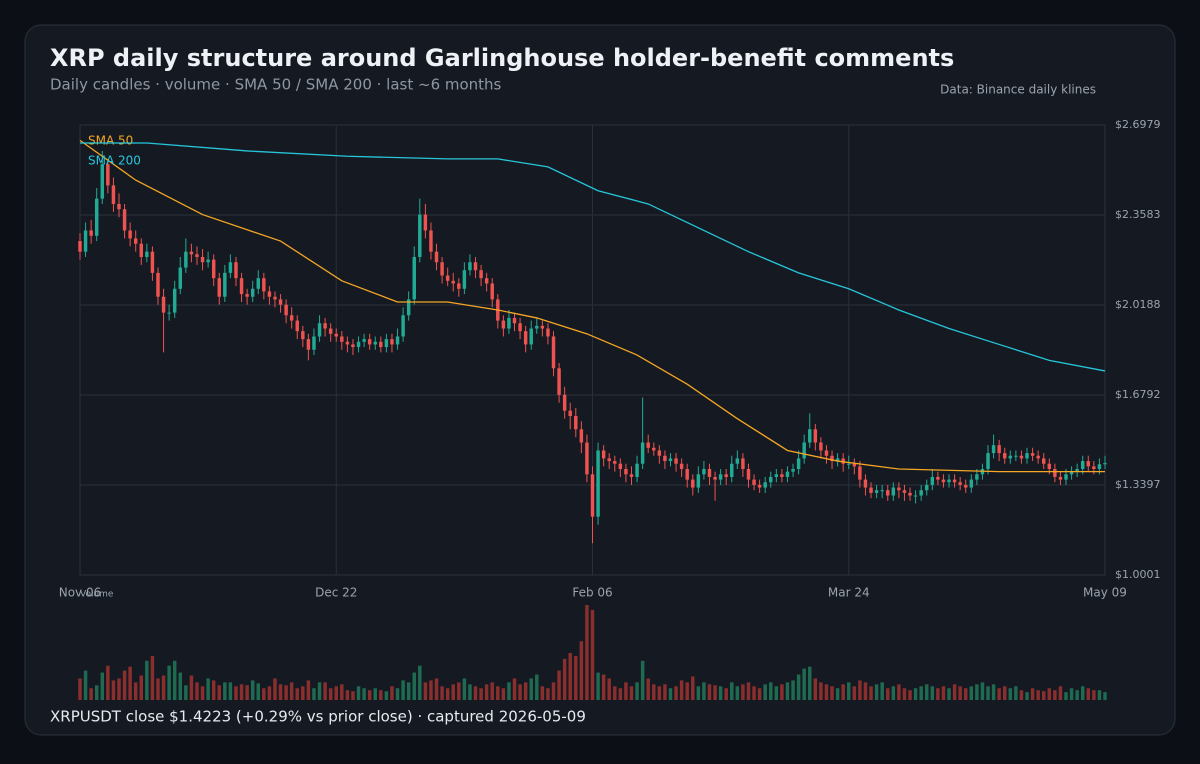 This screenshot has height=764, width=1200. I want to click on y-tick-label: $2.0188, so click(1138, 304).